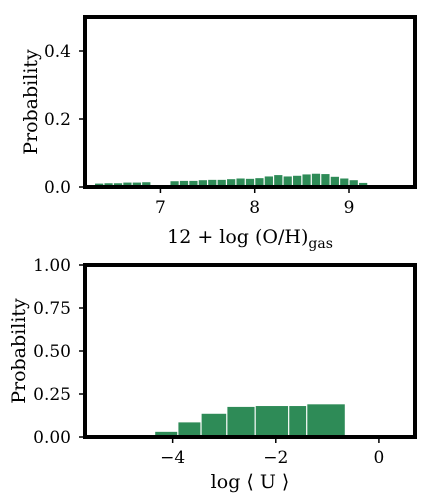 Image resolution: width=432 pixels, height=504 pixels. I want to click on y-tick-label: 0.25, so click(52, 395).